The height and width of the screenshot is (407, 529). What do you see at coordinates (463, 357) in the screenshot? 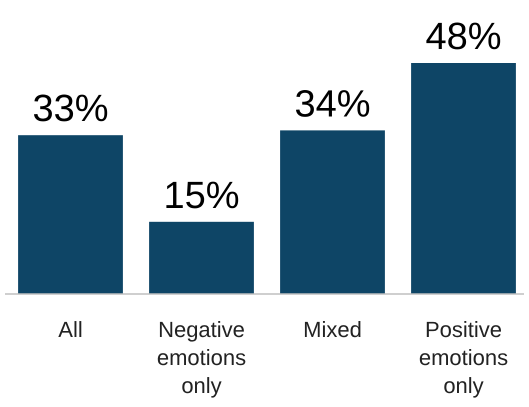
I see `x-tick-label: Positive emotions only` at bounding box center [463, 357].